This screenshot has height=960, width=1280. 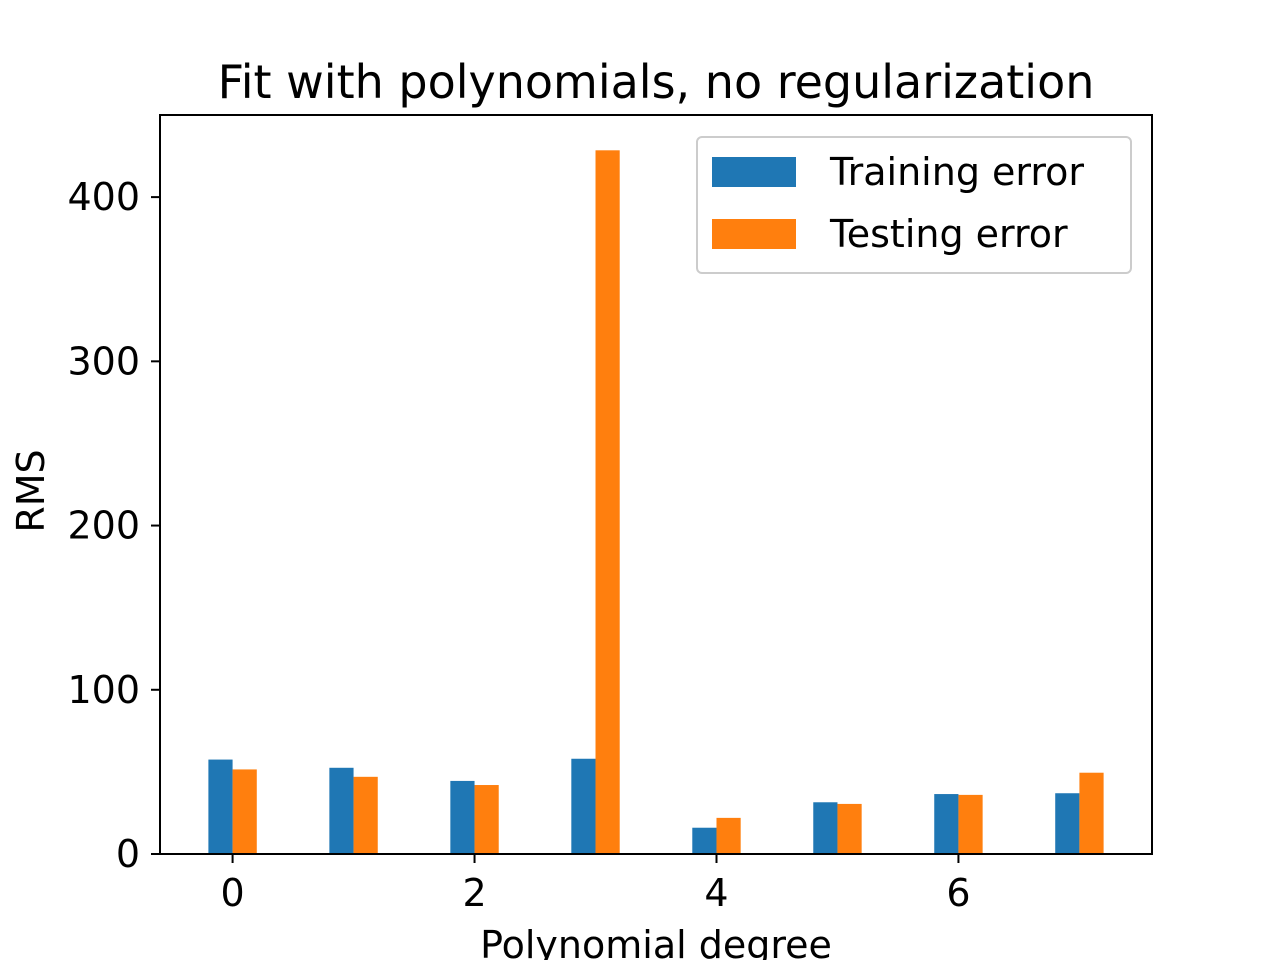 What do you see at coordinates (958, 893) in the screenshot?
I see `x-tick-label: 6` at bounding box center [958, 893].